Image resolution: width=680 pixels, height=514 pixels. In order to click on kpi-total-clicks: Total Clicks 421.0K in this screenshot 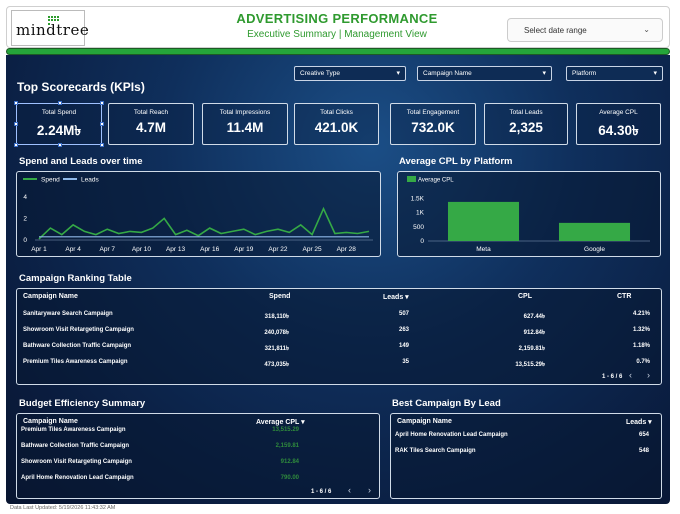, I will do `click(336, 124)`.